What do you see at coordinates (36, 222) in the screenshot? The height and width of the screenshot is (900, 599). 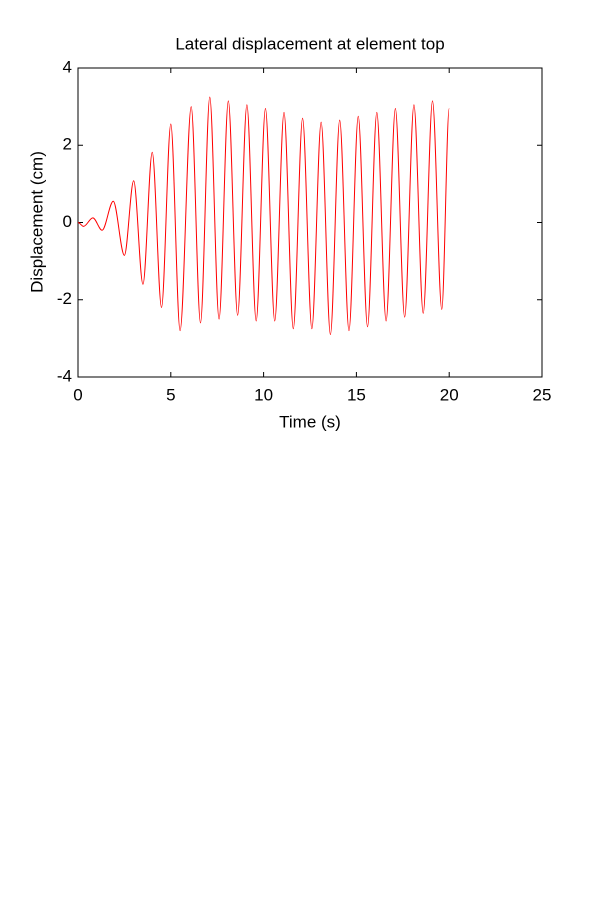 I see `y-axis-label: Displacement (cm)` at bounding box center [36, 222].